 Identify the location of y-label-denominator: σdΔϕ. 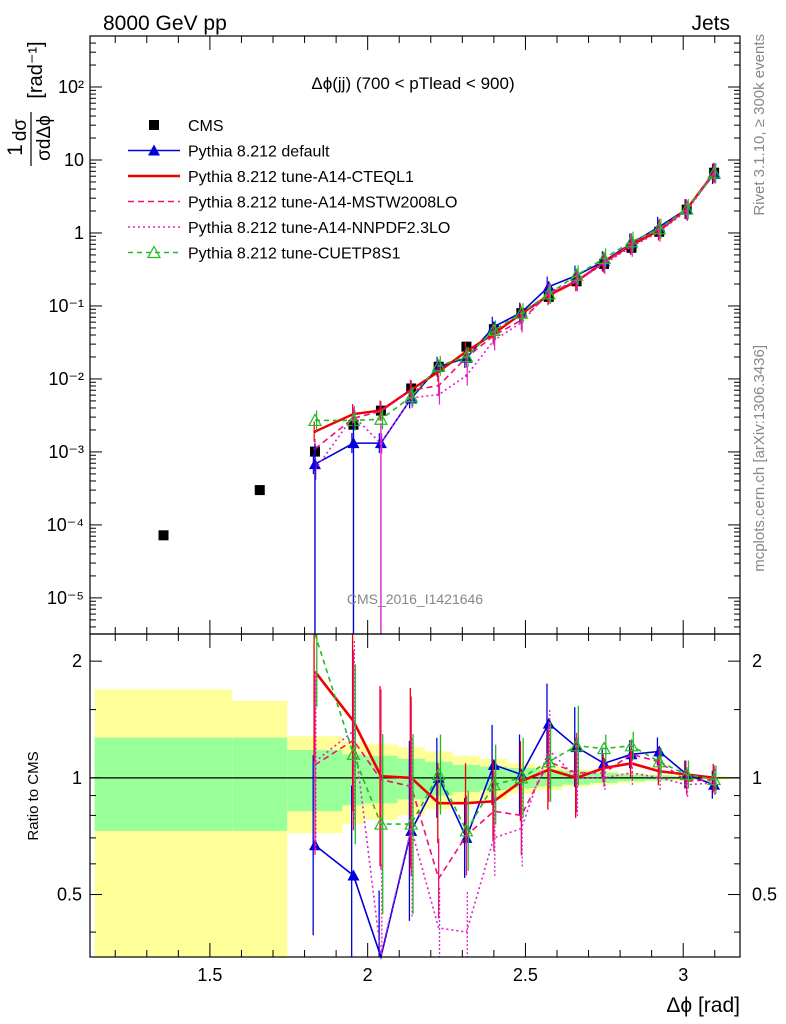
(44, 138).